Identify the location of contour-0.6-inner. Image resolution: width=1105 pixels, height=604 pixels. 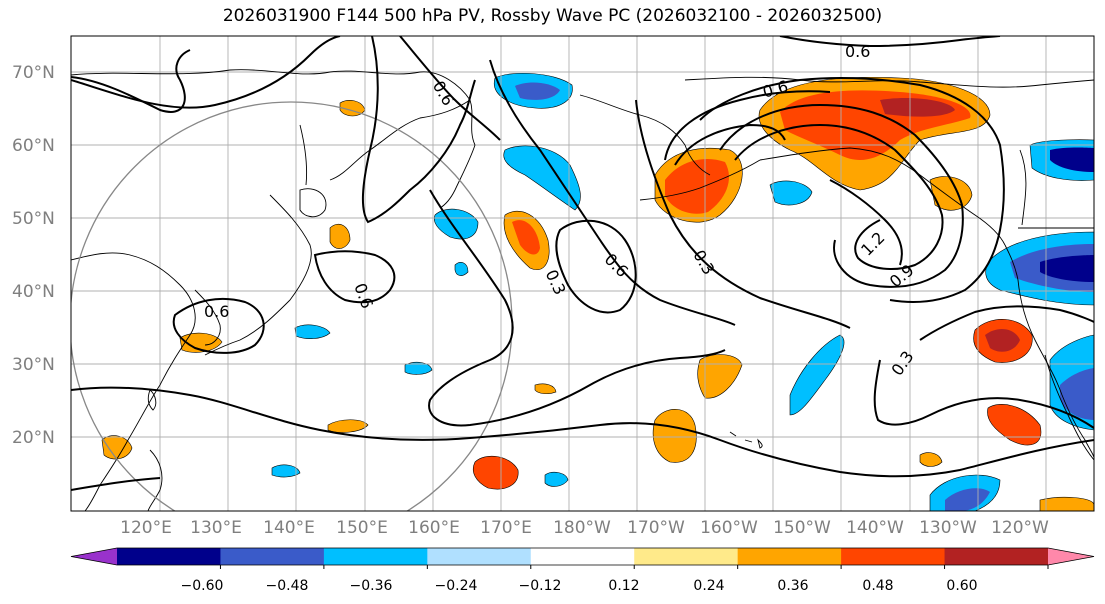
(730, 144).